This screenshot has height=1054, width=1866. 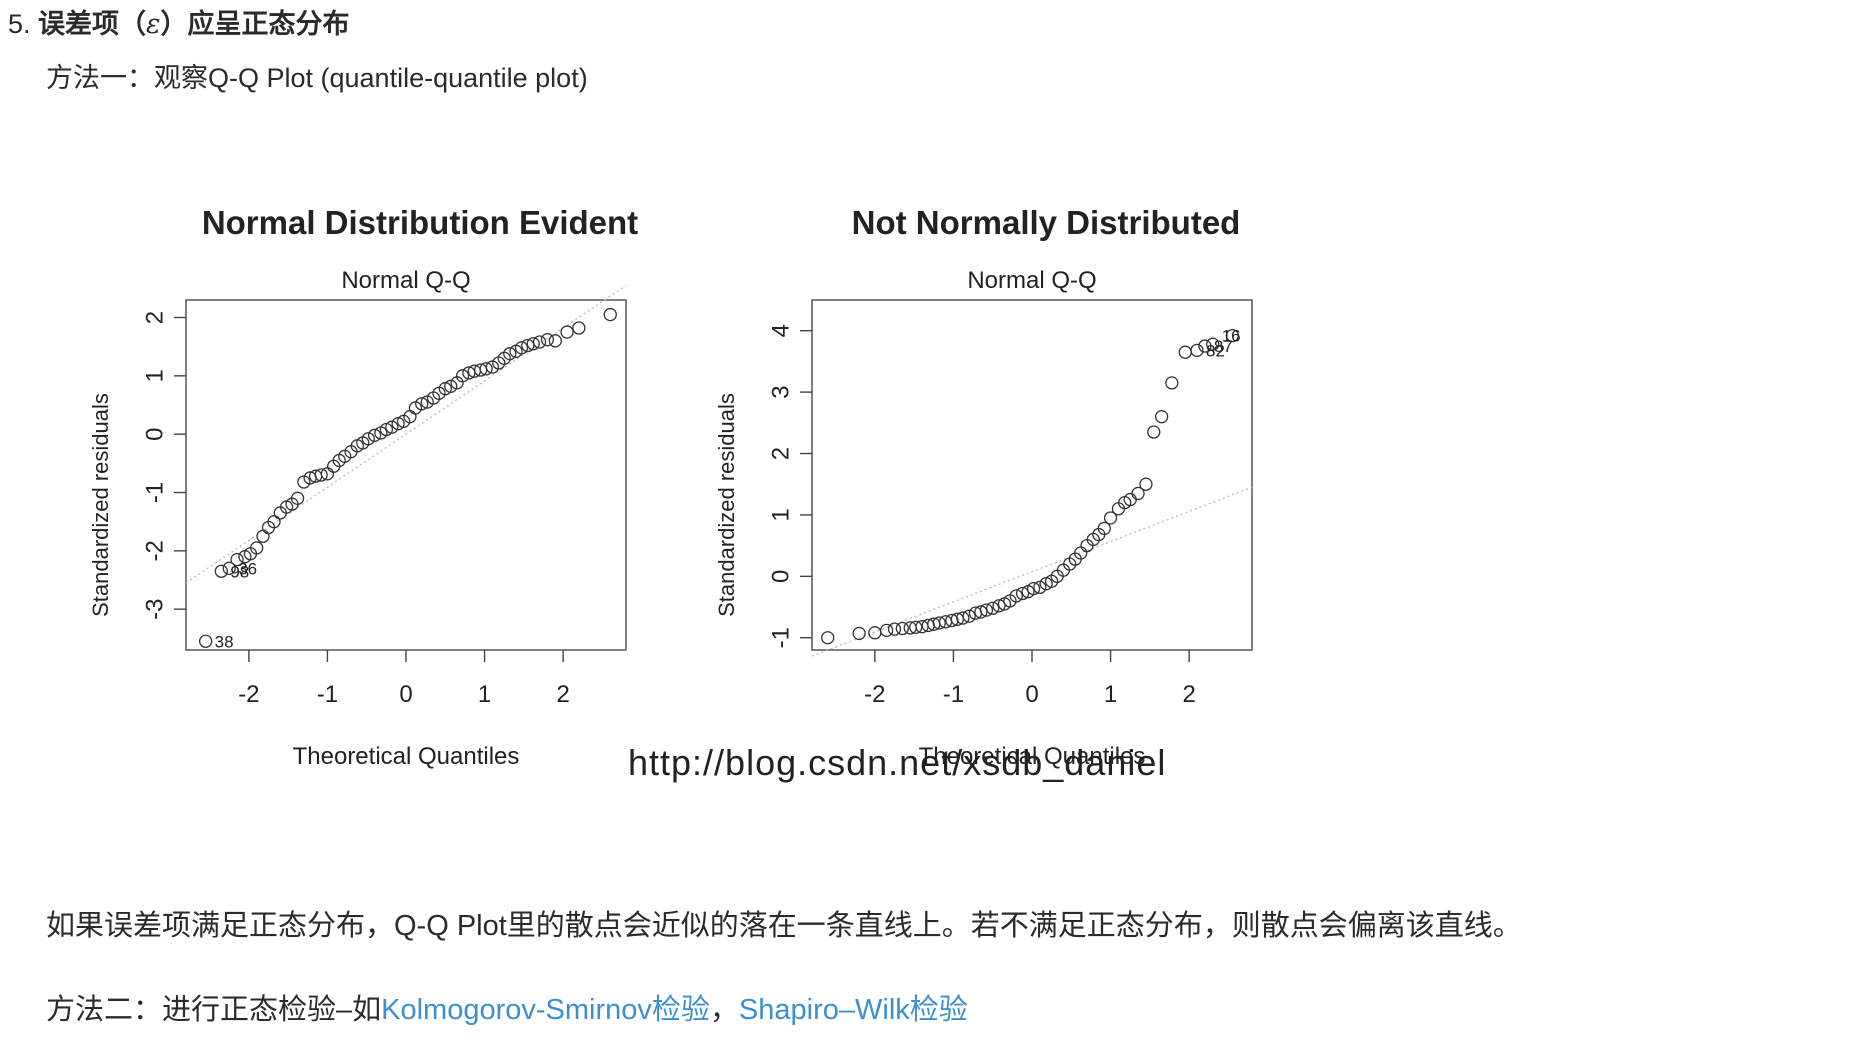 I want to click on shapiro-wilk-link: Shapiro–Wilk检验, so click(x=853, y=1010).